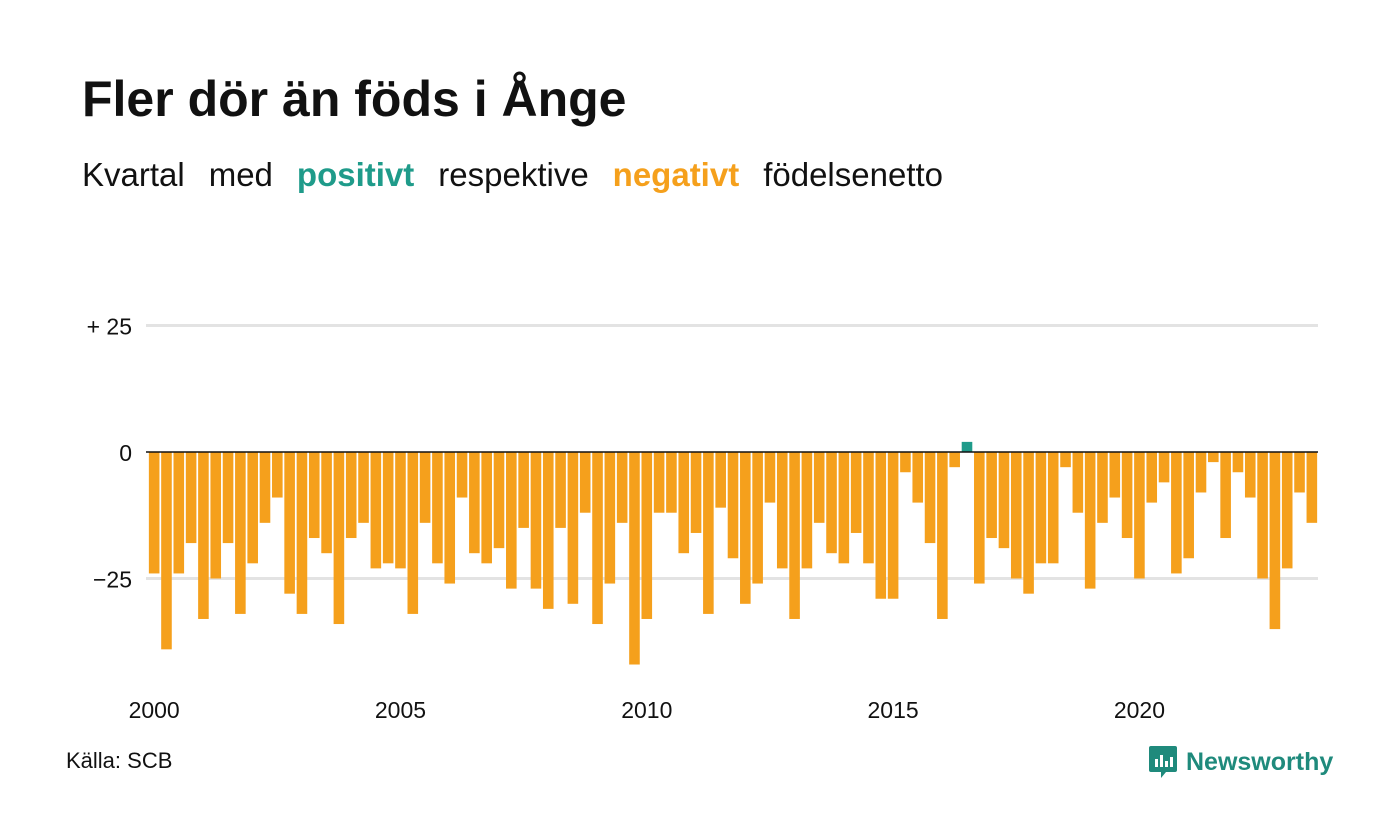 This screenshot has height=840, width=1400. I want to click on chart-title: Fler dör än föds i Ånge, so click(354, 99).